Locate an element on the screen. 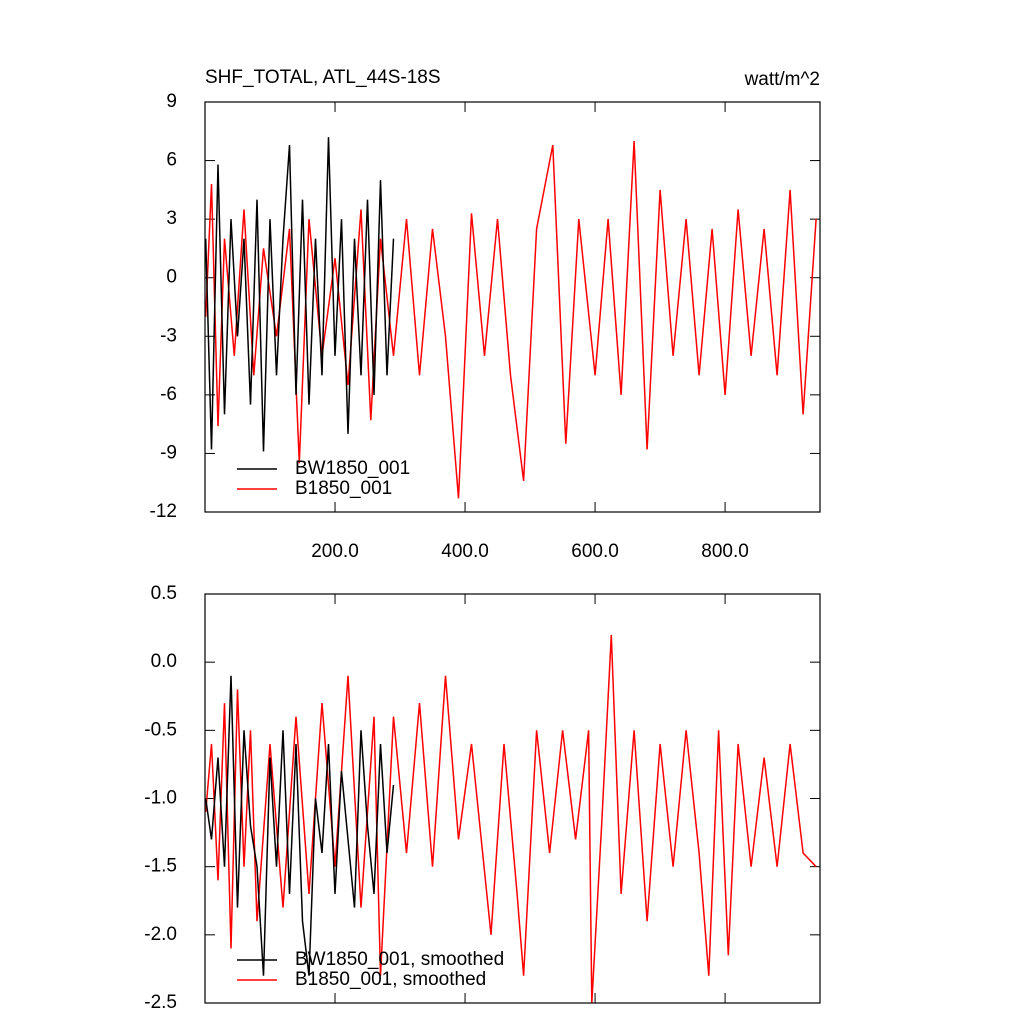 The image size is (1024, 1024). x-tick-label: 800.0 is located at coordinates (725, 551).